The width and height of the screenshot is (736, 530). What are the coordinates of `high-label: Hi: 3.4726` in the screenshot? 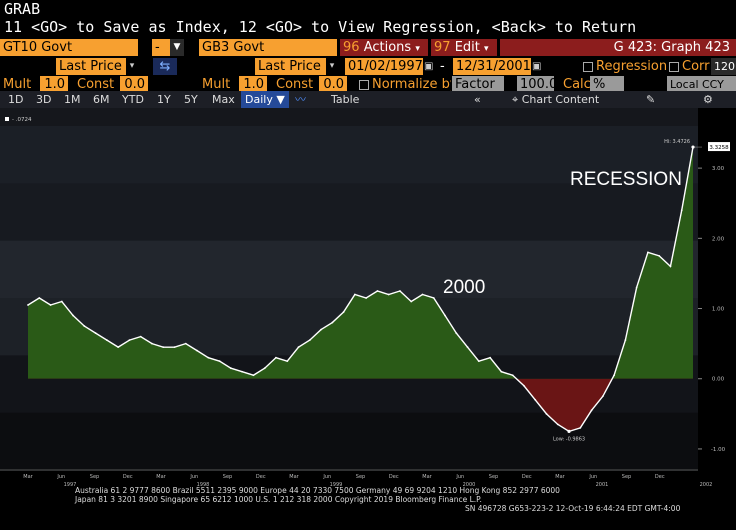 It's located at (677, 142).